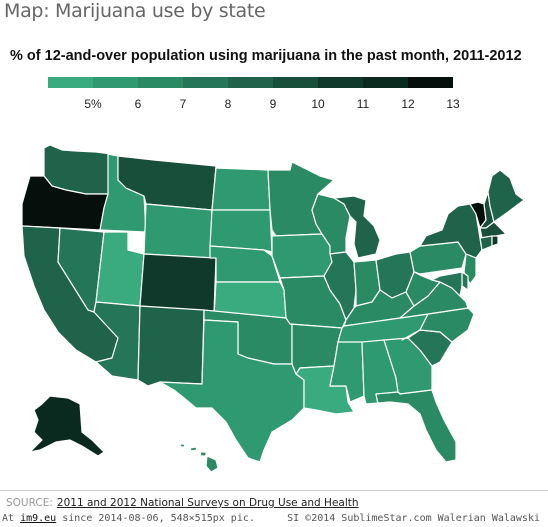 The image size is (548, 527). I want to click on legend-labels: 5% 6 7 8 9 10 11 12 13, so click(278, 104).